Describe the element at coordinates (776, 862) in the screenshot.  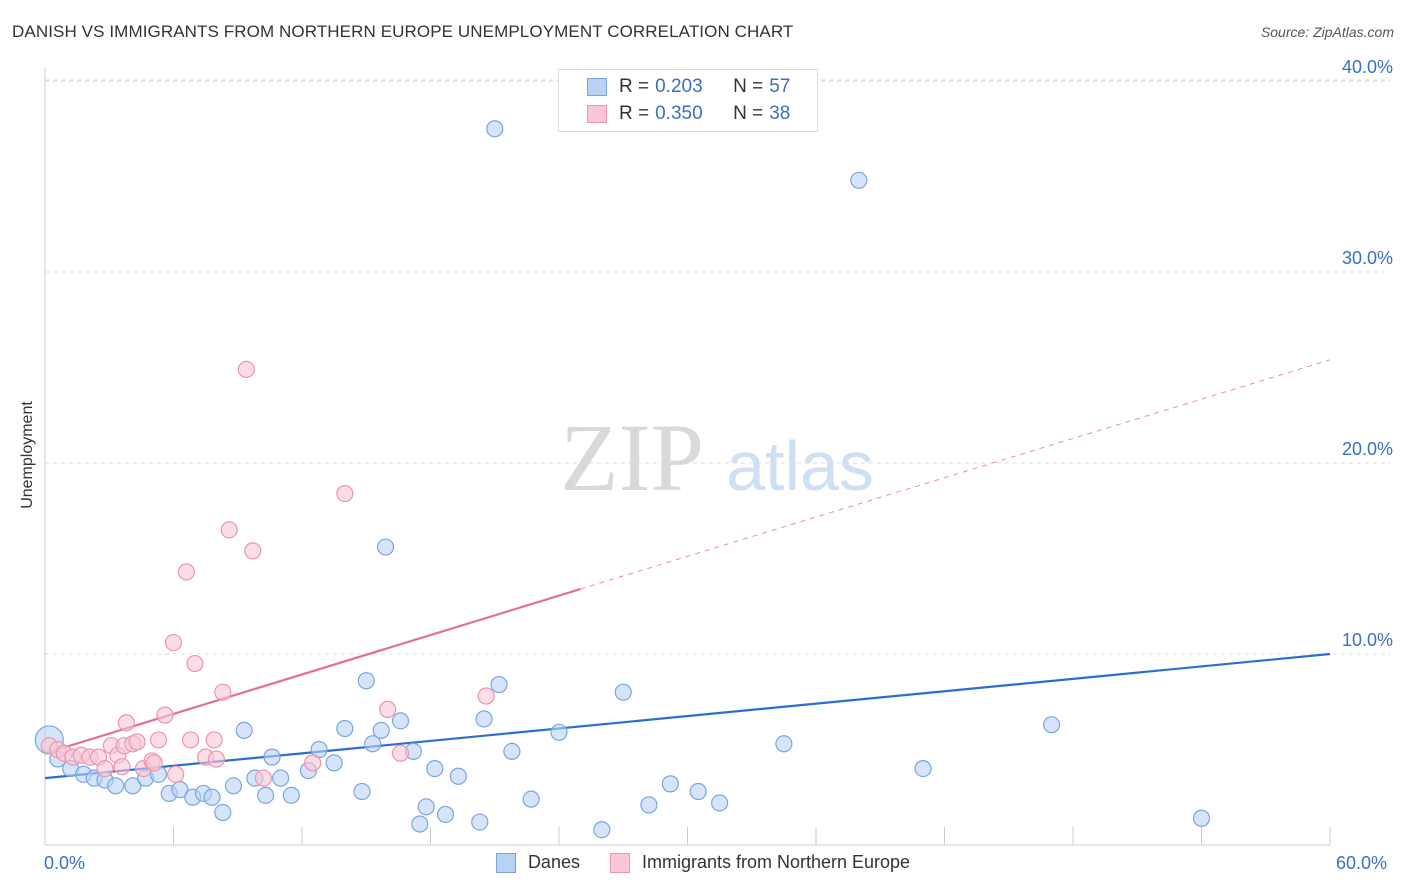
I see `immigrants-legend-label: Immigrants from Northern Europe` at that location.